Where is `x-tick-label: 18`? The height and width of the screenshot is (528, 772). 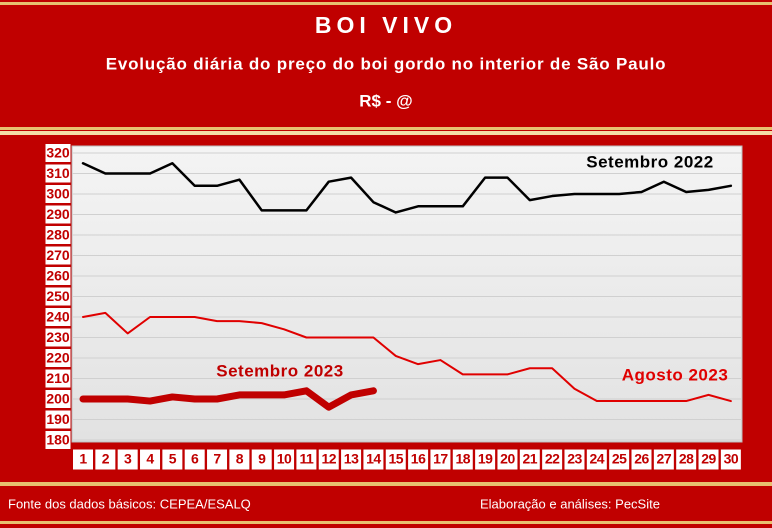
x-tick-label: 18 is located at coordinates (462, 459).